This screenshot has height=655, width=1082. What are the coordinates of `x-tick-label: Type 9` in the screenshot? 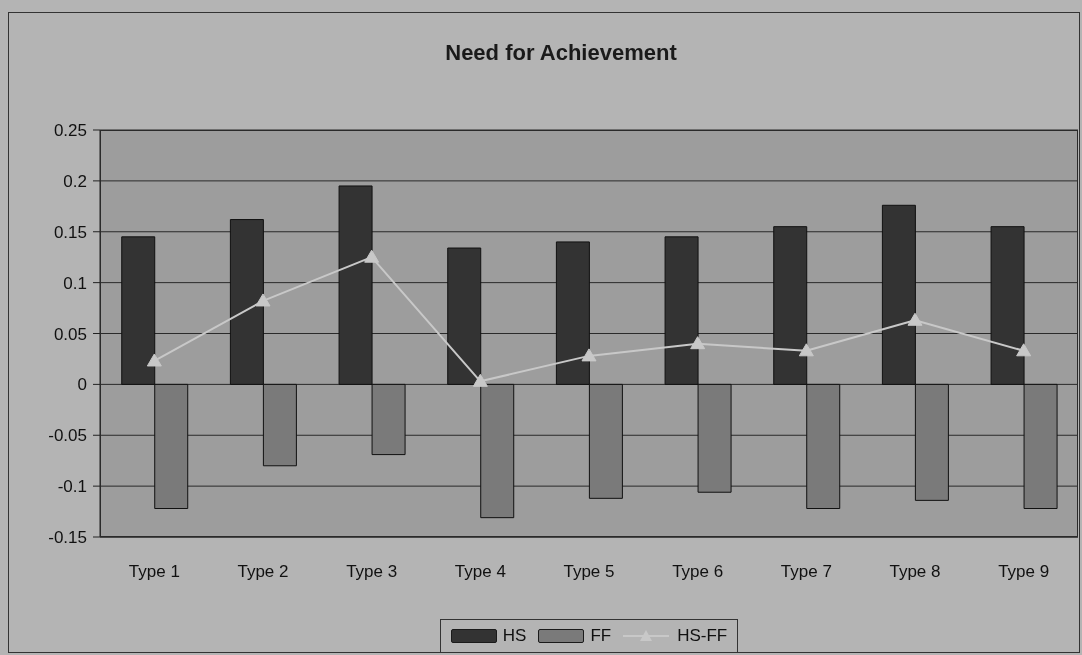 It's located at (1024, 572).